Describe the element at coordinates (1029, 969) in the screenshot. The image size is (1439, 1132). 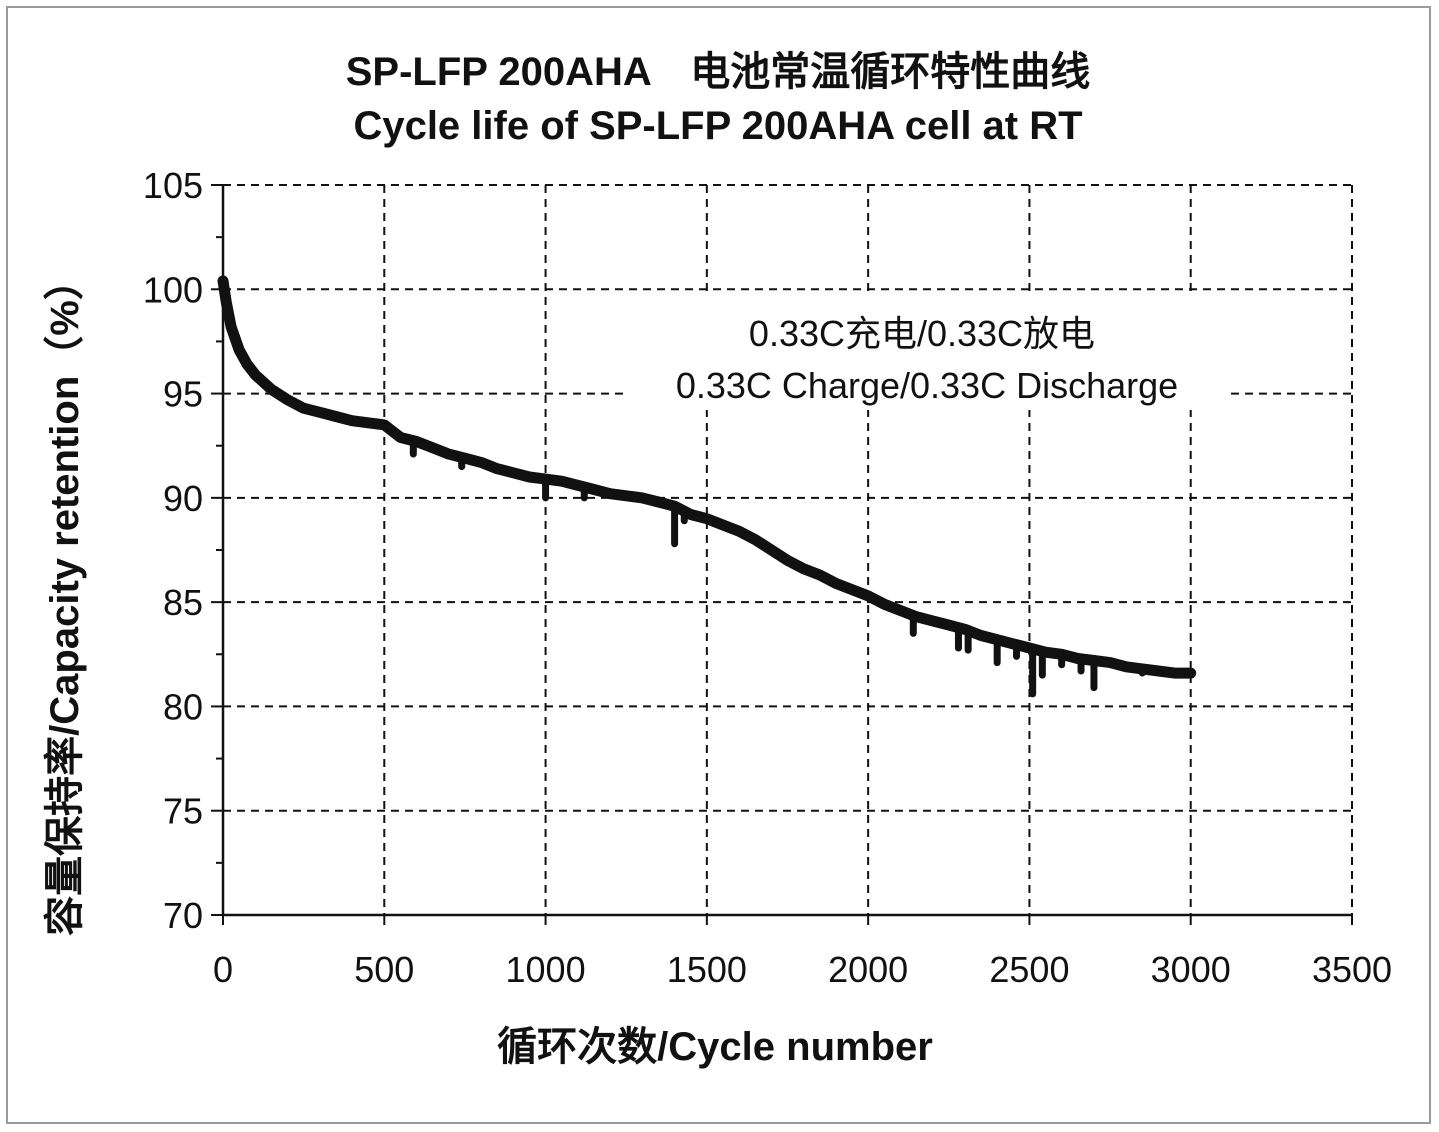
I see `x-tick-label: 2500` at that location.